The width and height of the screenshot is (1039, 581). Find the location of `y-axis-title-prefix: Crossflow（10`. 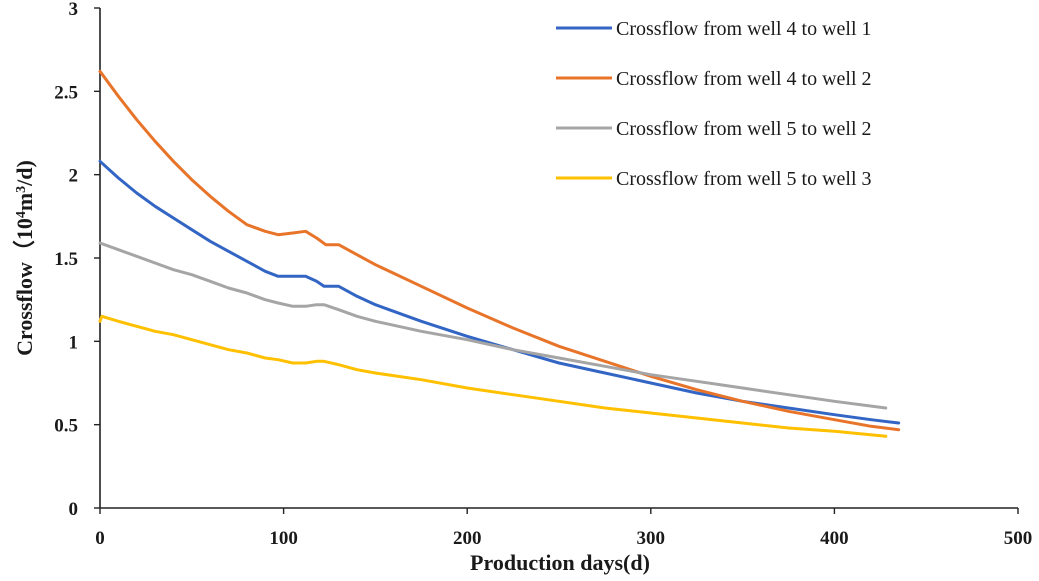

y-axis-title-prefix: Crossflow（10 is located at coordinates (24, 287).